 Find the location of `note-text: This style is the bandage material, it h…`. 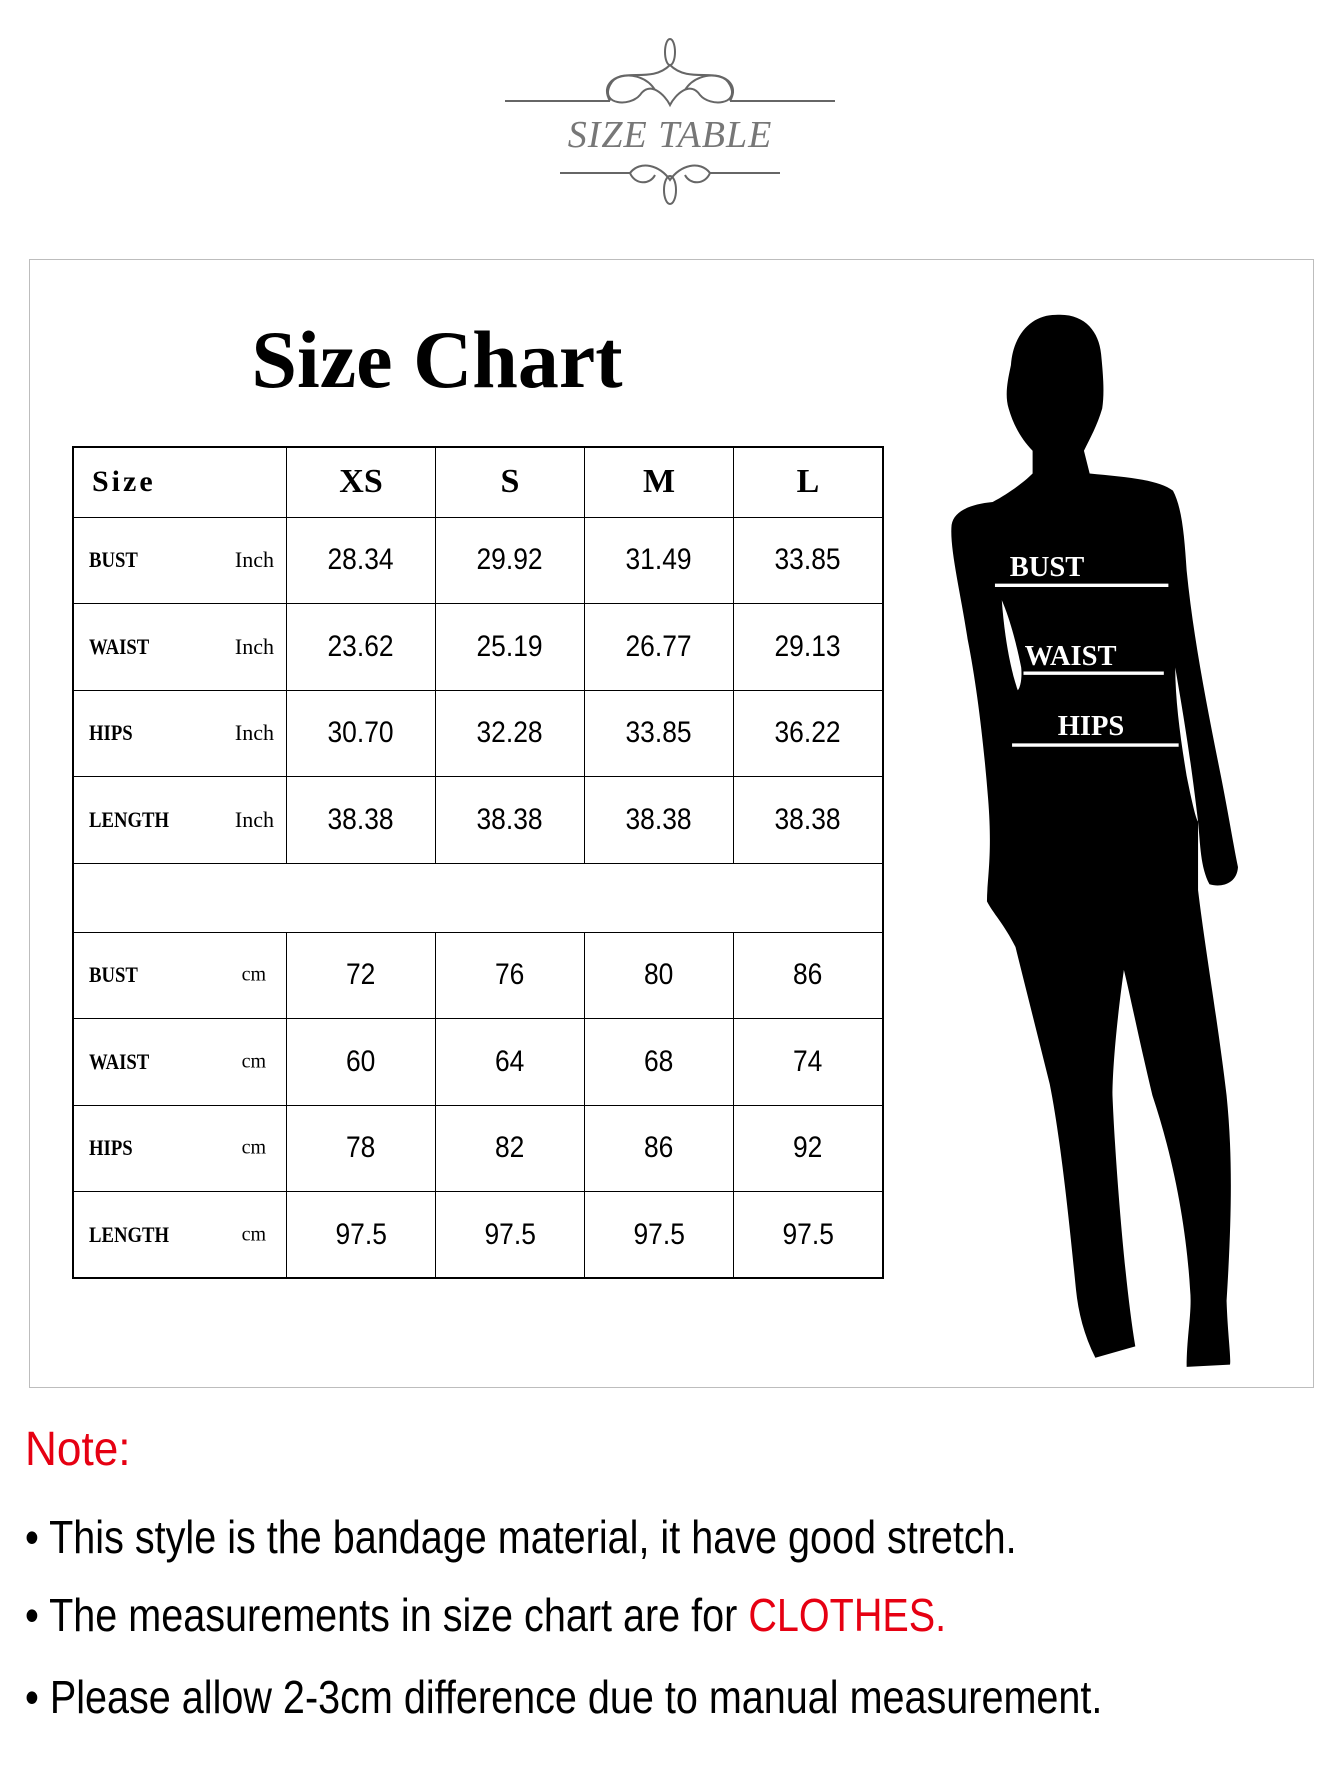

note-text: This style is the bandage material, it h… is located at coordinates (533, 1537).